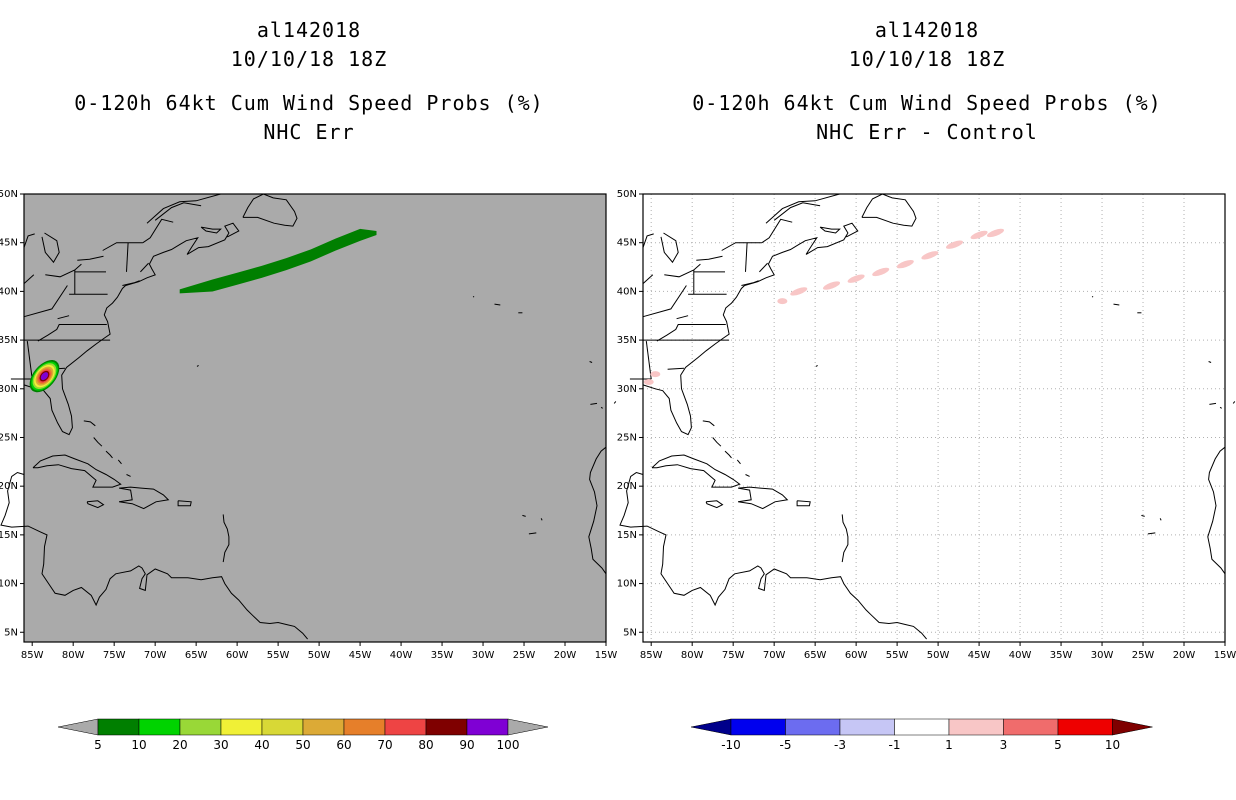 The image size is (1236, 800). Describe the element at coordinates (425, 745) in the screenshot. I see `colorbar-label: 80` at that location.